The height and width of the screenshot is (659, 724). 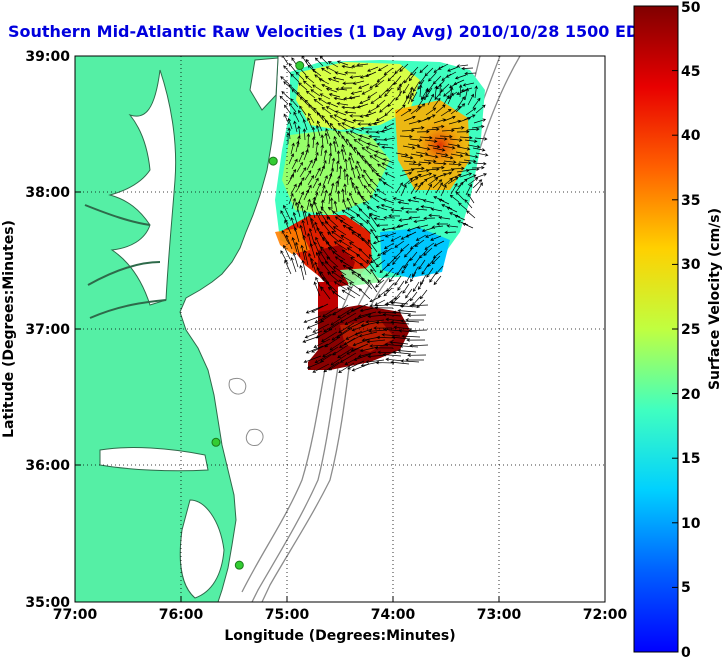 I want to click on colorbar-gradient, so click(x=656, y=329).